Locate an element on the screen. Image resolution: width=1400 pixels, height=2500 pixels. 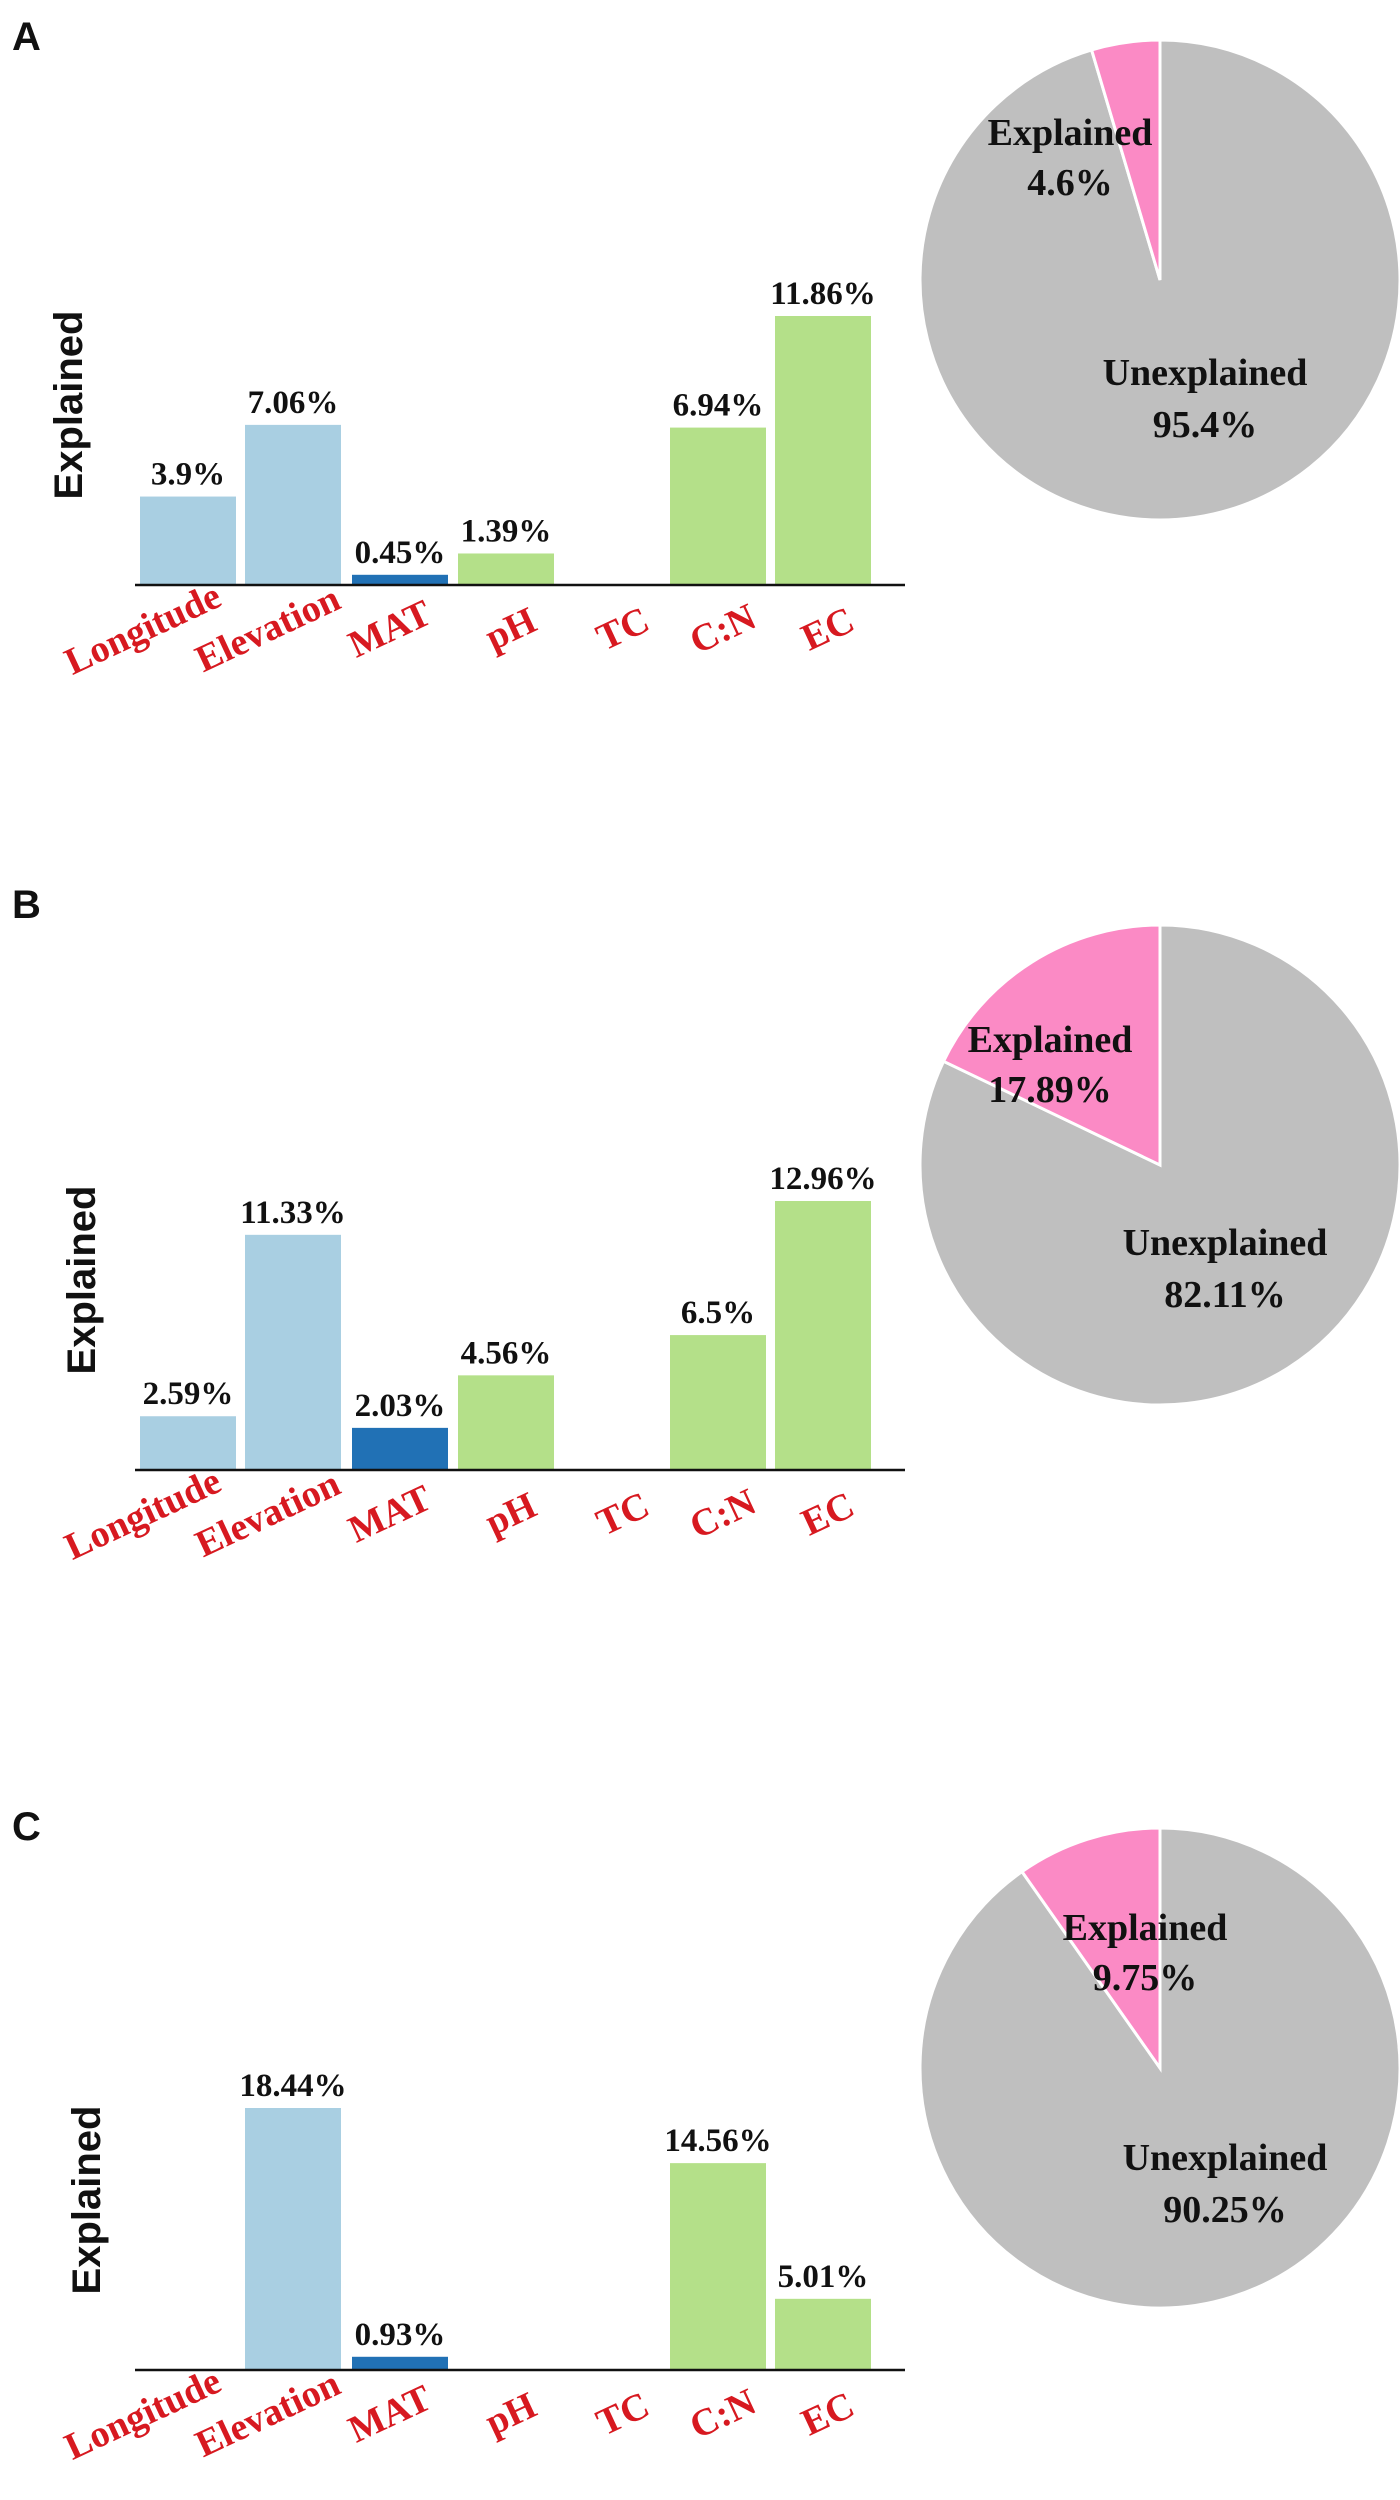
bar-value-label: 6.5% is located at coordinates (718, 1313).